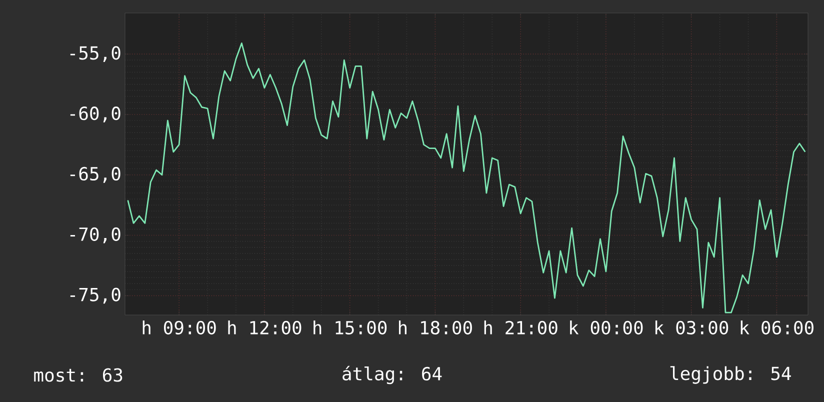 This screenshot has width=824, height=402. What do you see at coordinates (95, 54) in the screenshot?
I see `y-tick-label: -55,0` at bounding box center [95, 54].